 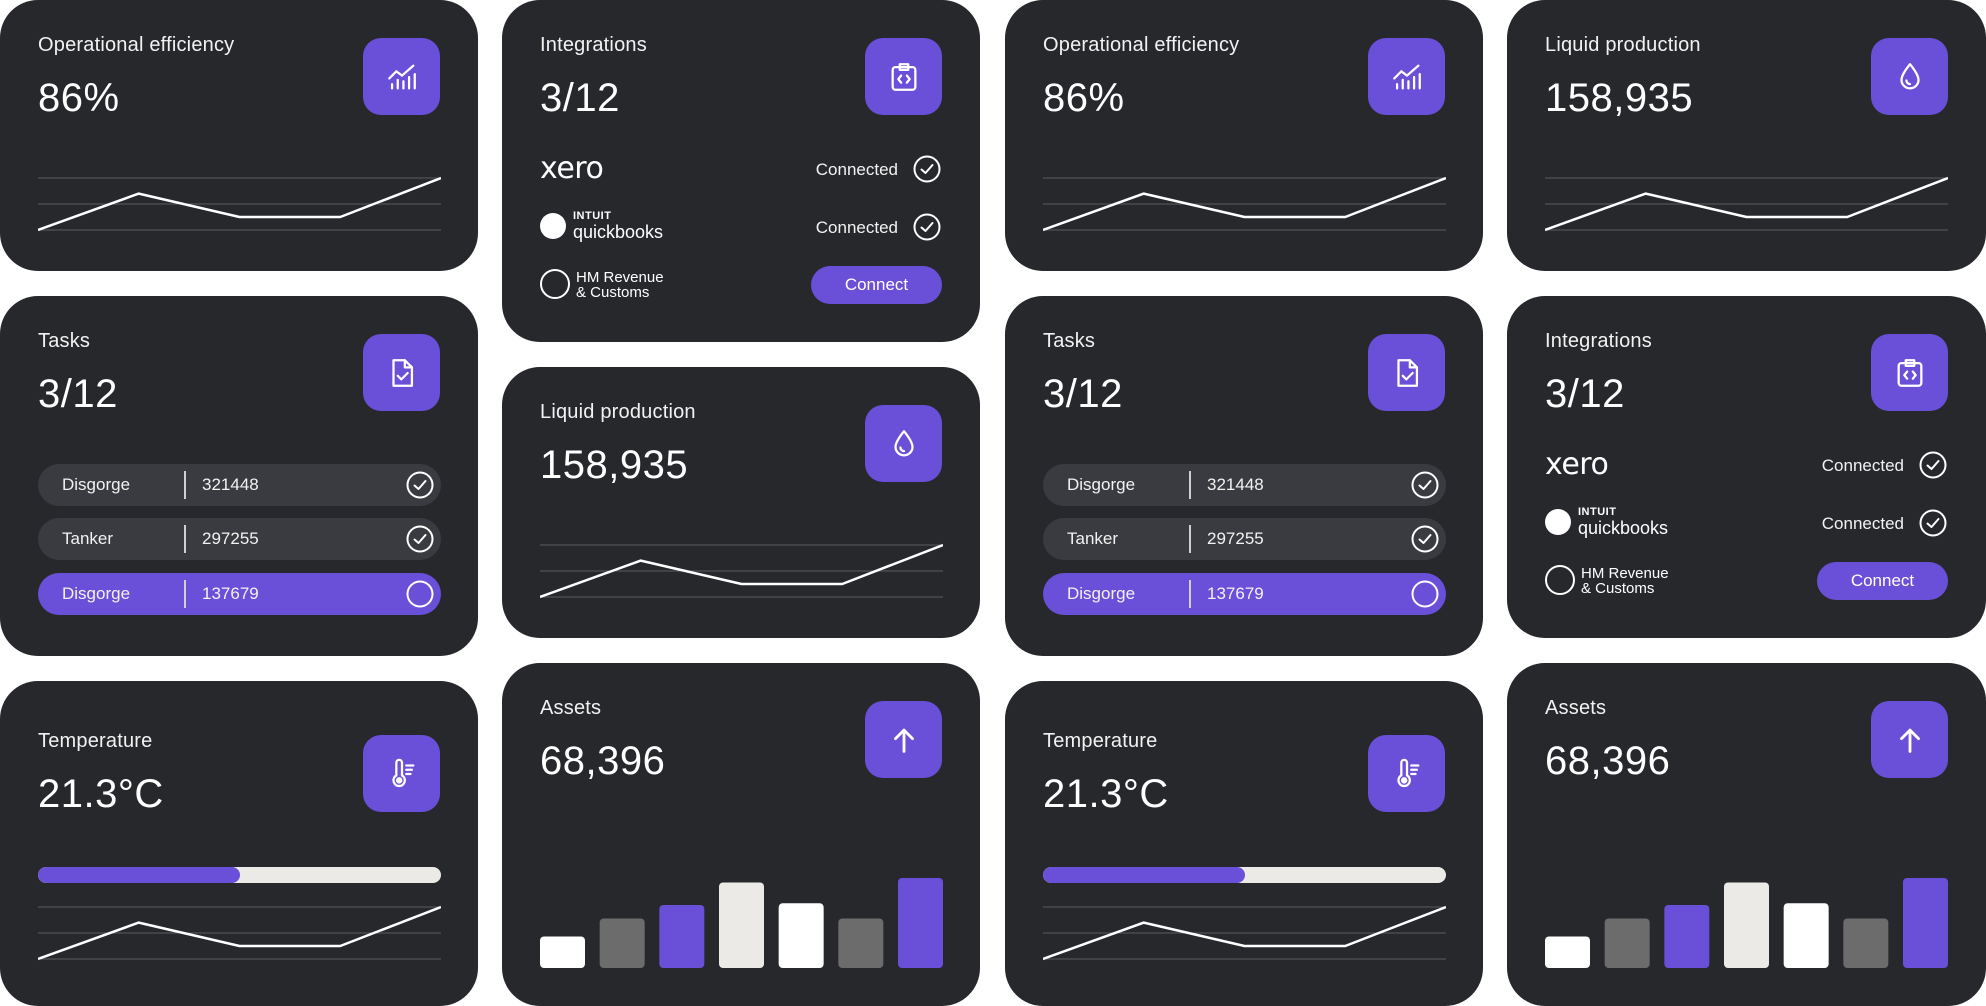 What do you see at coordinates (613, 292) in the screenshot?
I see `hmrc-text-line2: & Customs` at bounding box center [613, 292].